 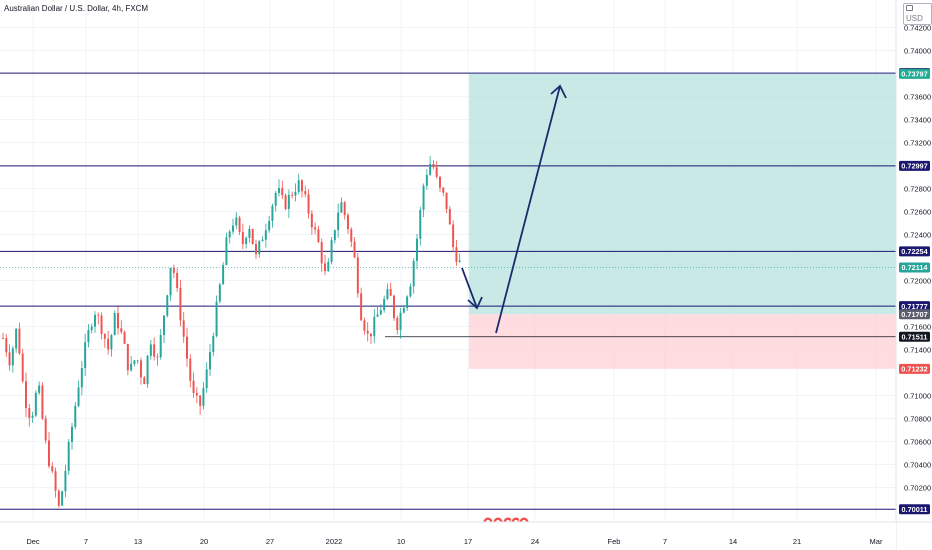 What do you see at coordinates (914, 251) in the screenshot?
I see `price-badge-0.72254` at bounding box center [914, 251].